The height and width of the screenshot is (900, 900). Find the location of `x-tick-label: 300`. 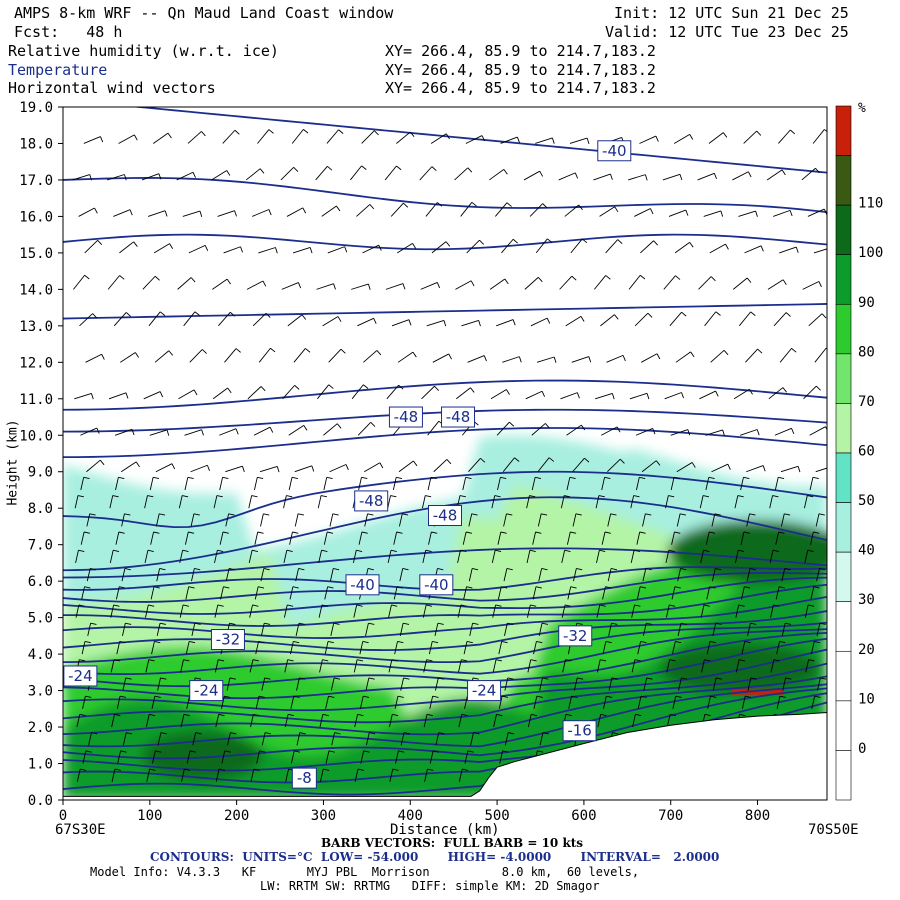

x-tick-label: 300 is located at coordinates (323, 816).